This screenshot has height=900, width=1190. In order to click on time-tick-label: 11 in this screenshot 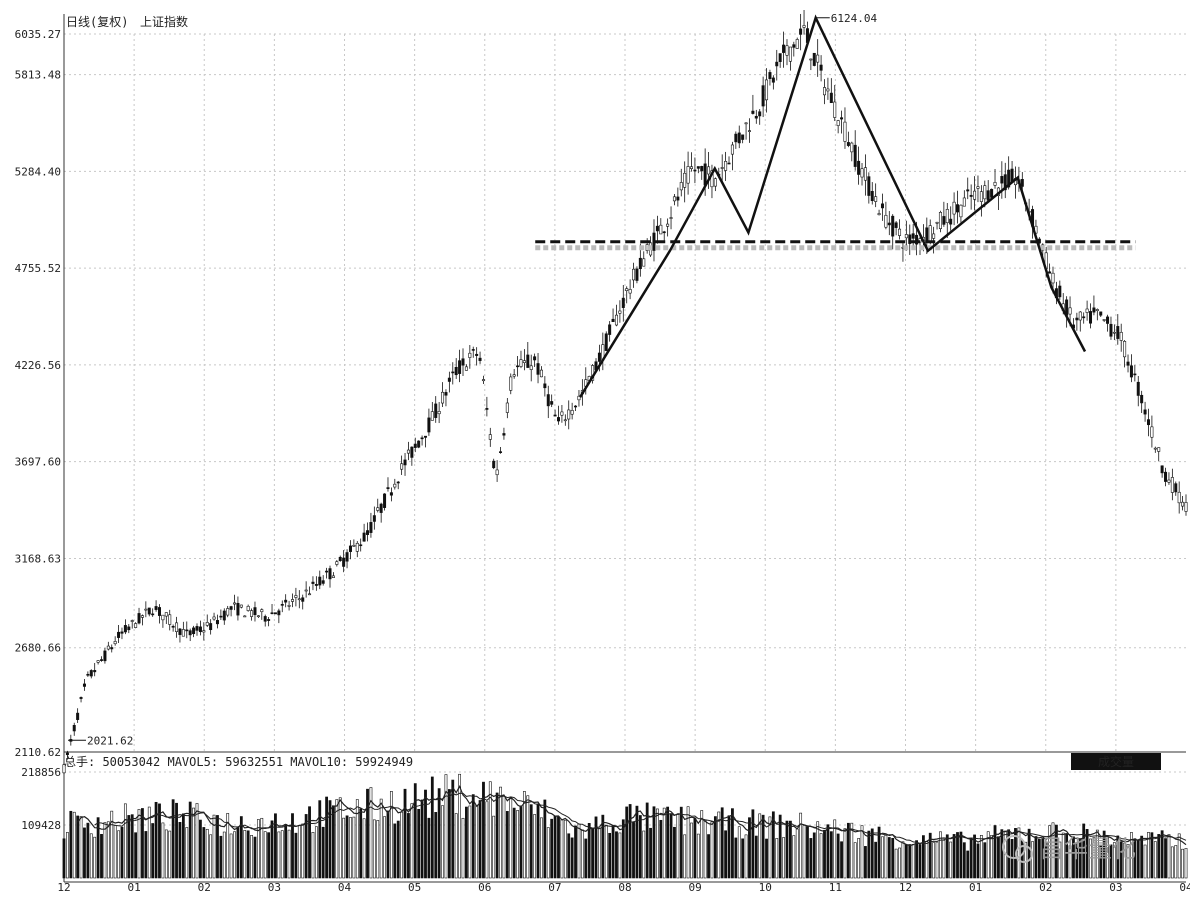, I will do `click(835, 887)`.